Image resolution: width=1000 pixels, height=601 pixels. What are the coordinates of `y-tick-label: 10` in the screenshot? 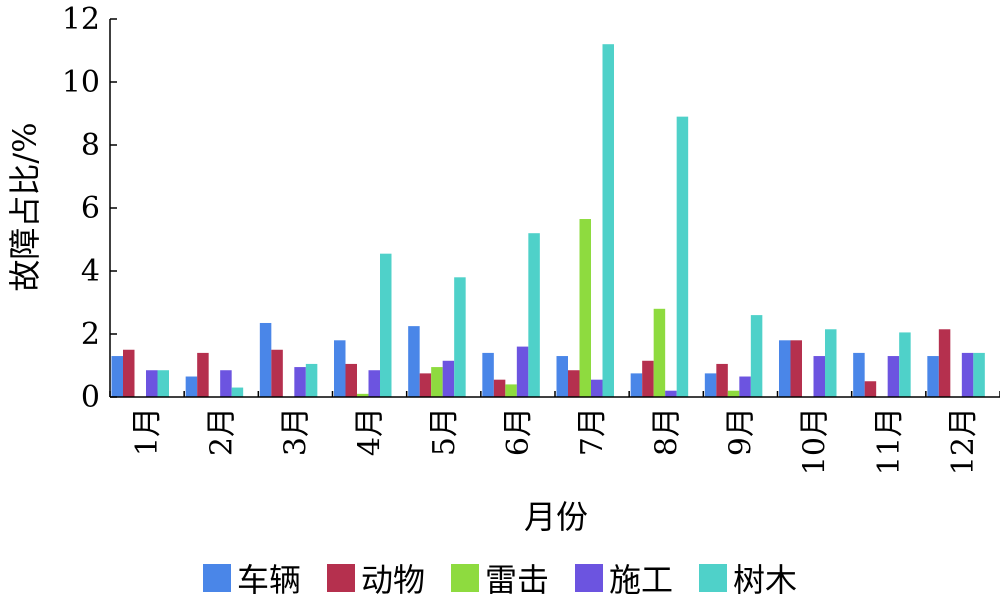 It's located at (81, 82).